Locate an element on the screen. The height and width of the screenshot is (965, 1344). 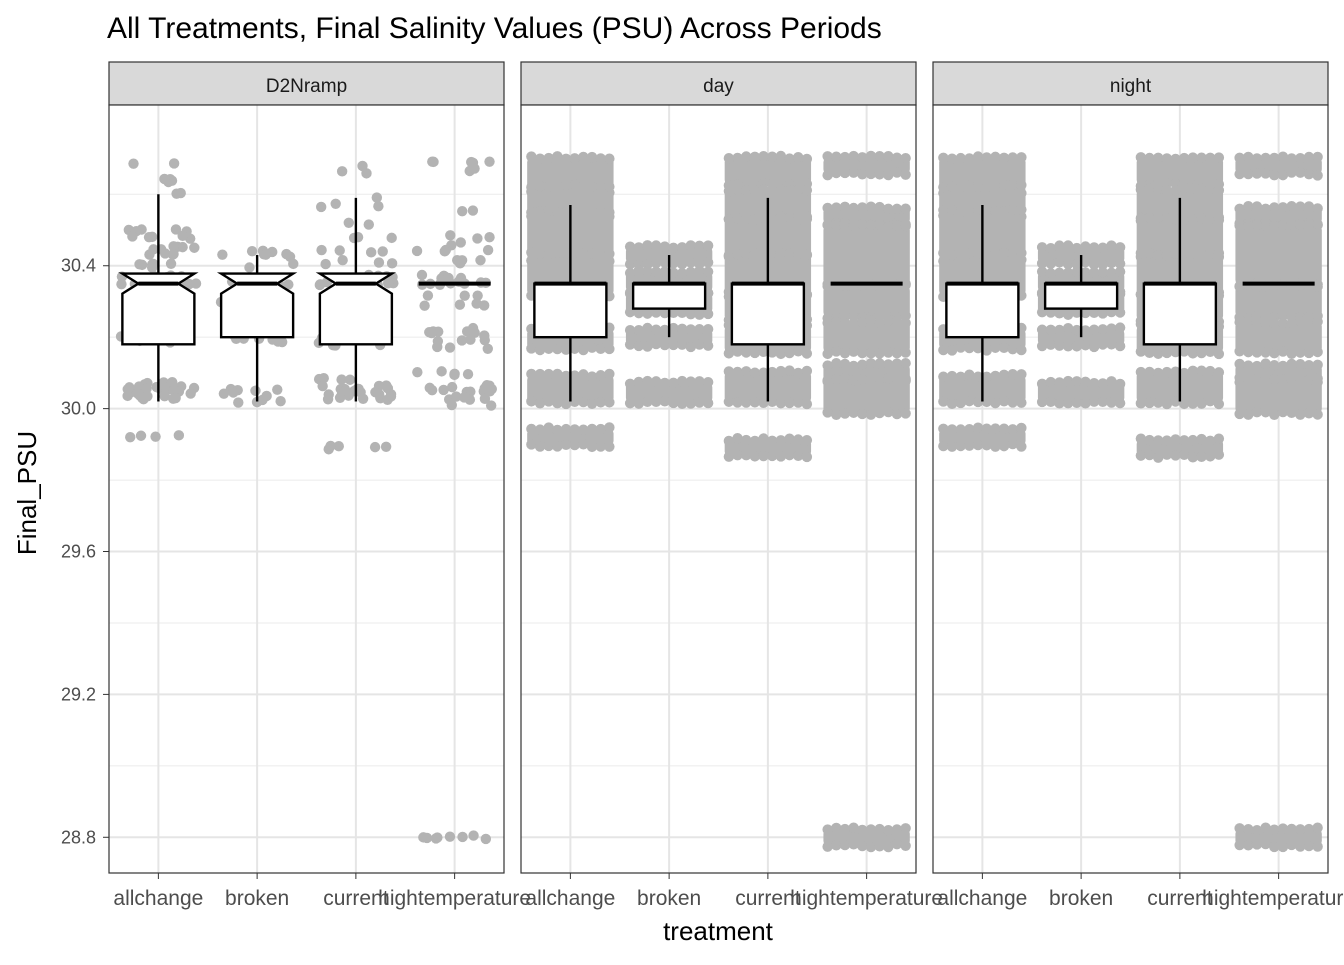
box-body is located at coordinates (356, 309).